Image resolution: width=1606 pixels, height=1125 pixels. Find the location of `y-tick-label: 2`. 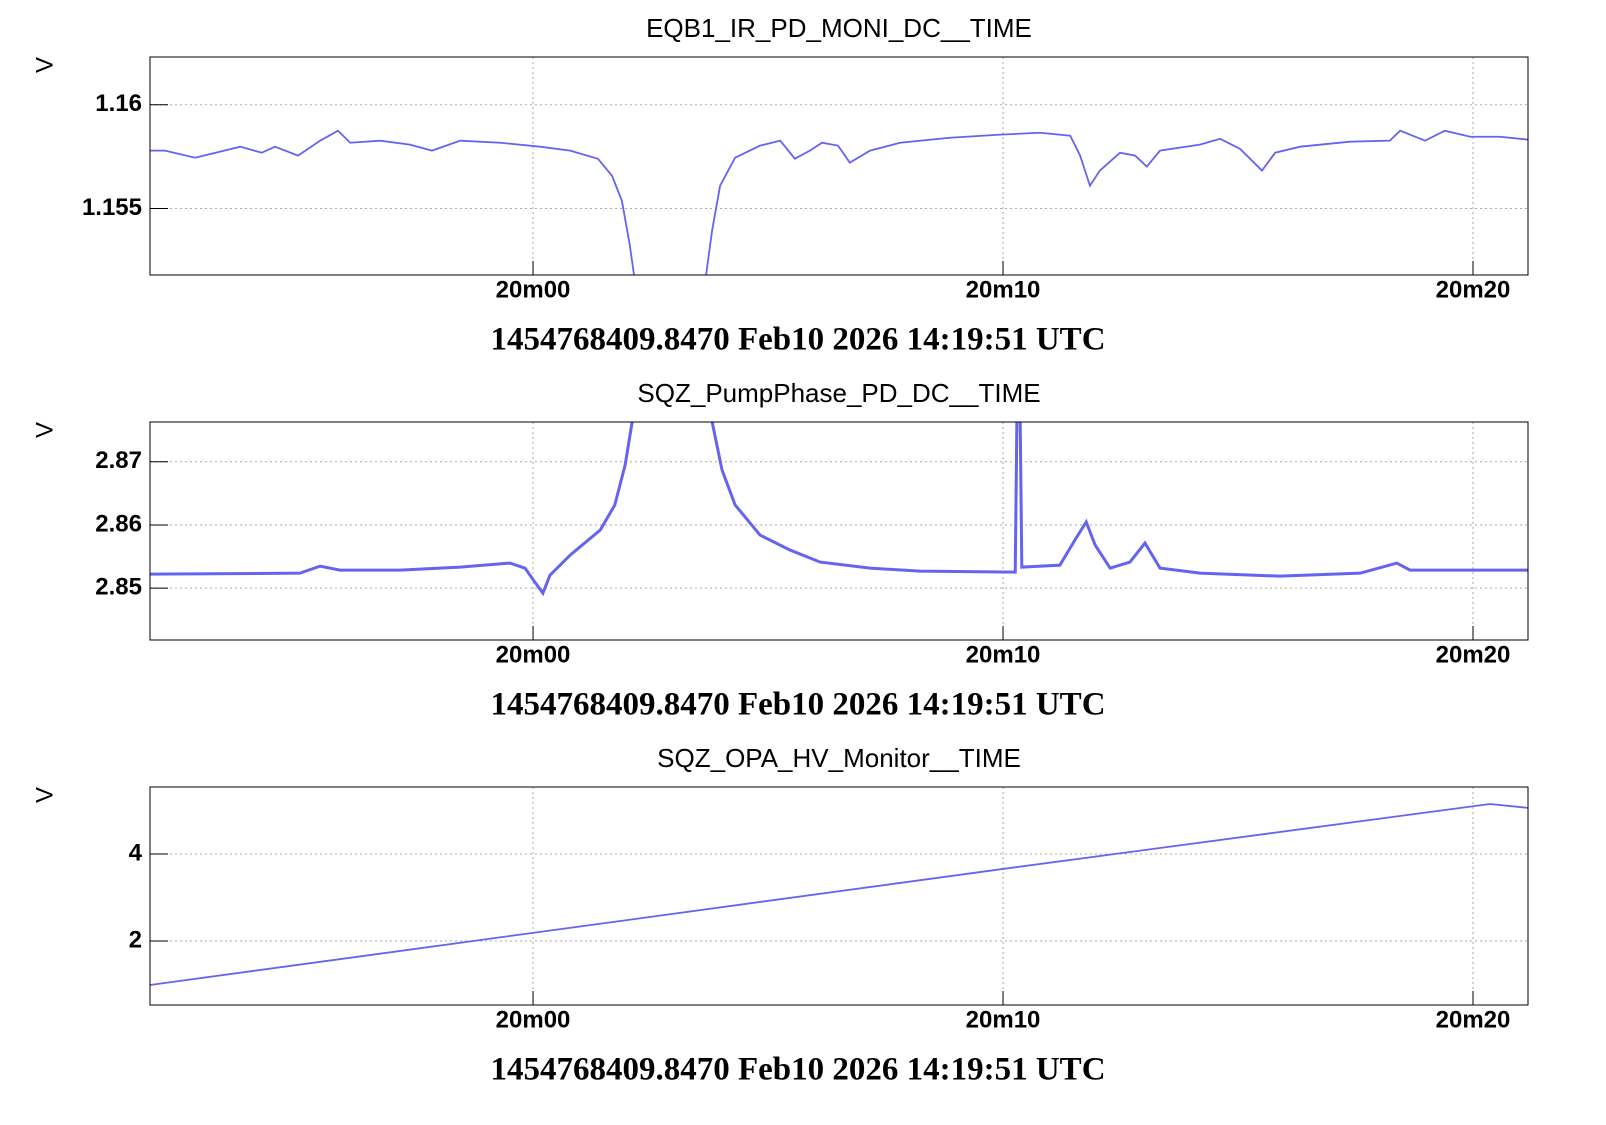

y-tick-label: 2 is located at coordinates (135, 939).